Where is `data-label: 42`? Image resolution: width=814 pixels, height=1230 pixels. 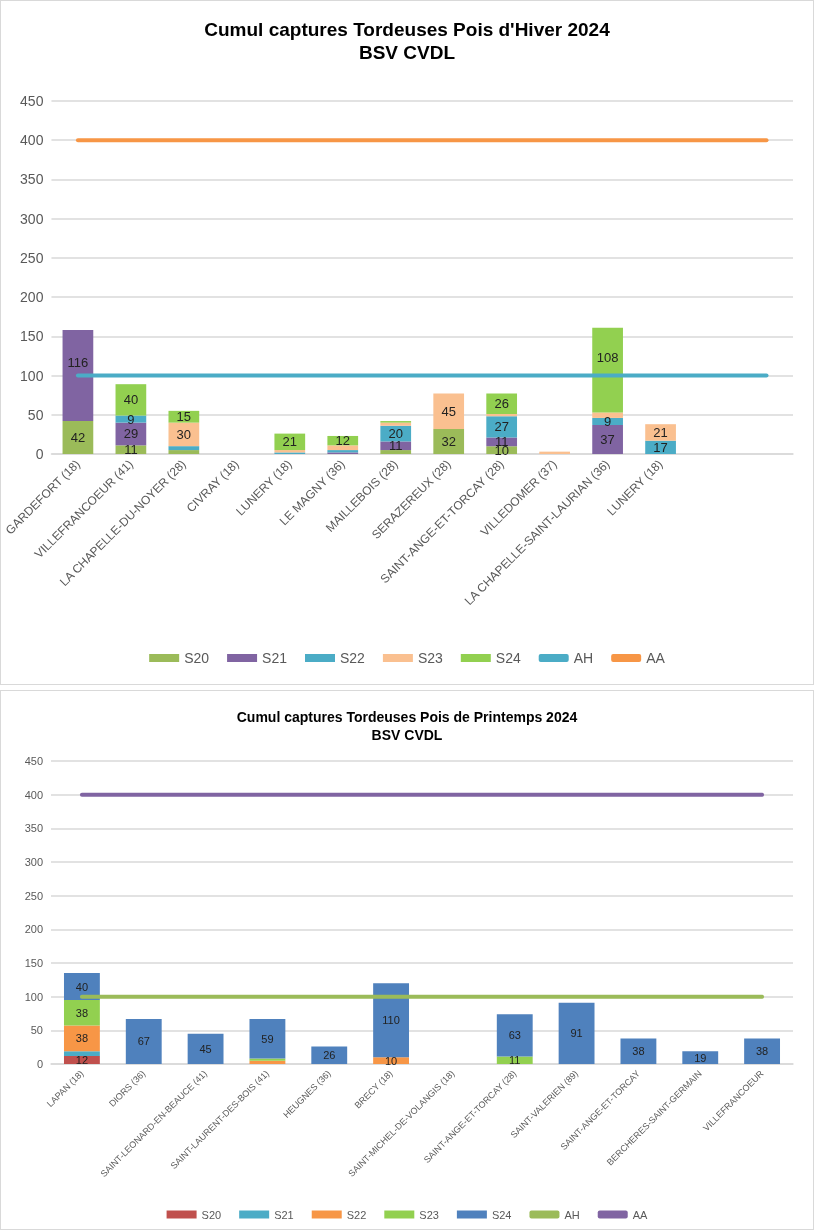
data-label: 42 is located at coordinates (78, 438).